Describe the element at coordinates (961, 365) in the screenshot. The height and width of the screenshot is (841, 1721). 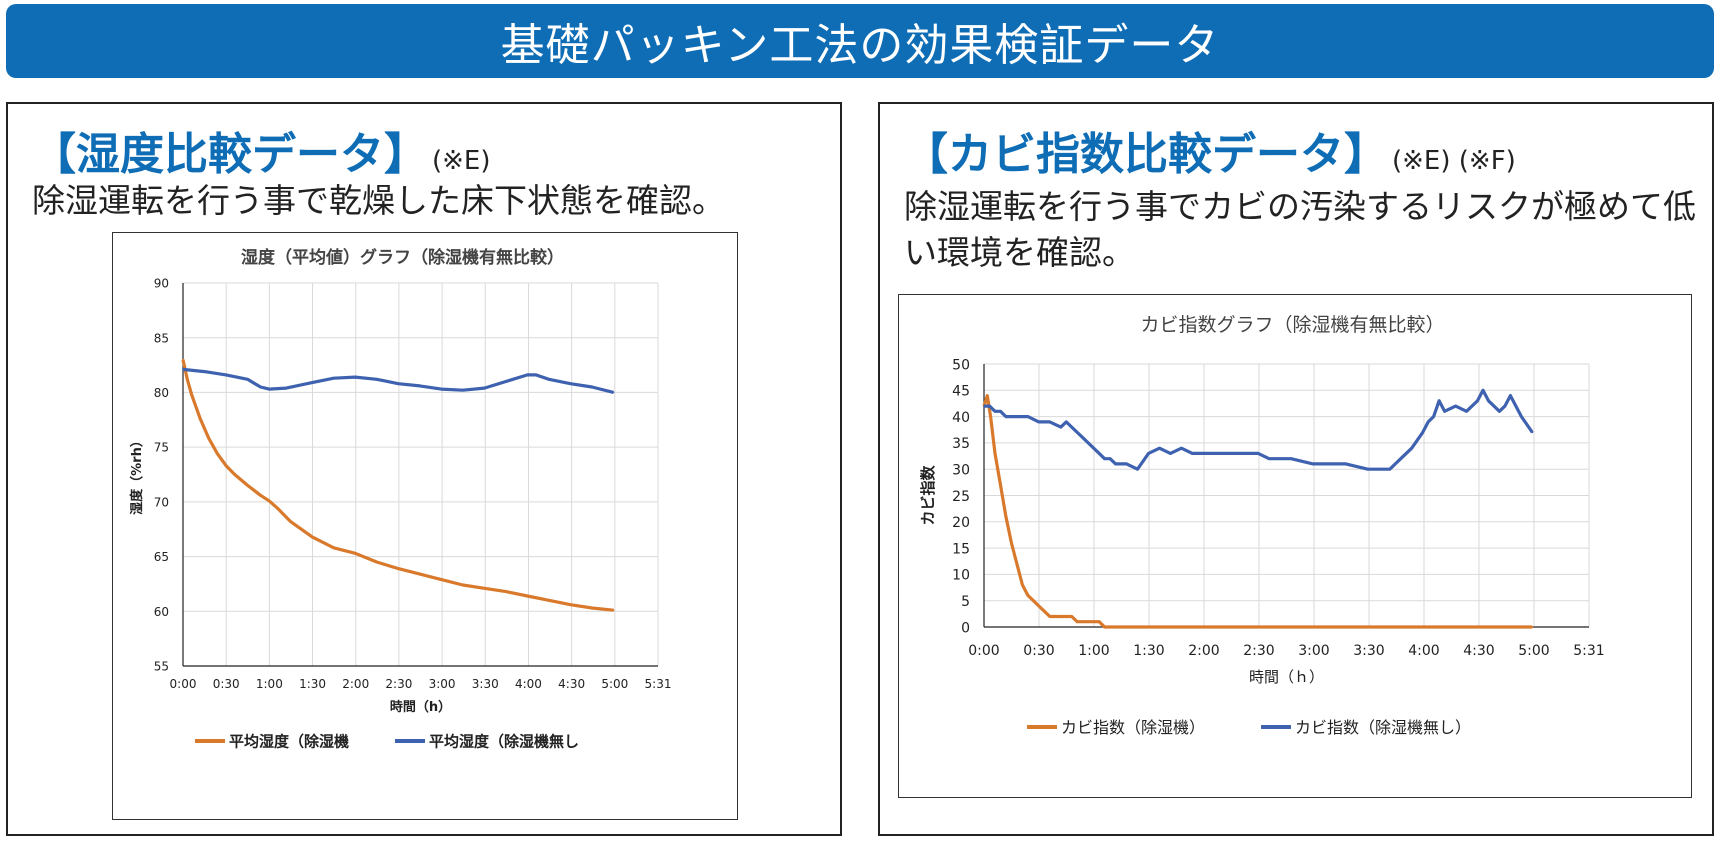
I see `mold-y-tick-label: 50` at that location.